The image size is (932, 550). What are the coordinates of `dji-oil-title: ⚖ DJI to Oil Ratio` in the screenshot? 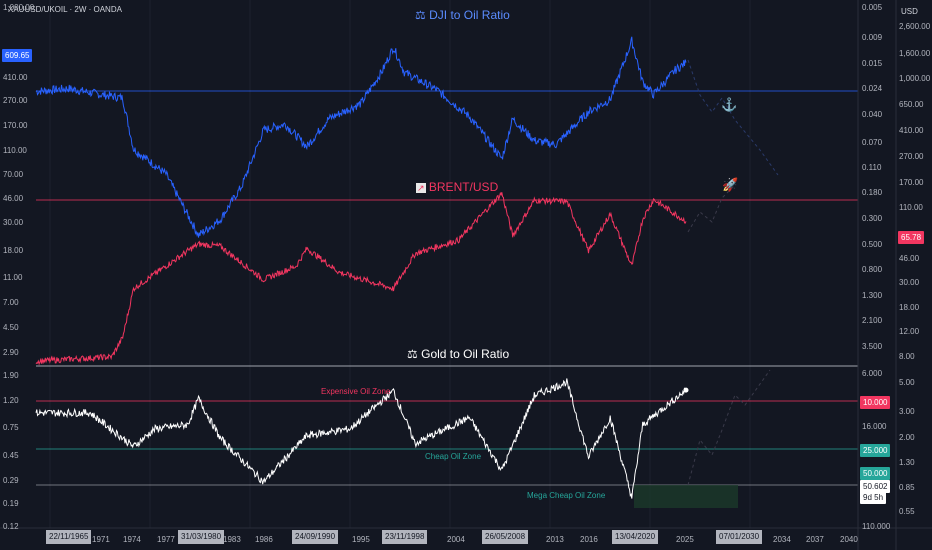 It's located at (462, 15).